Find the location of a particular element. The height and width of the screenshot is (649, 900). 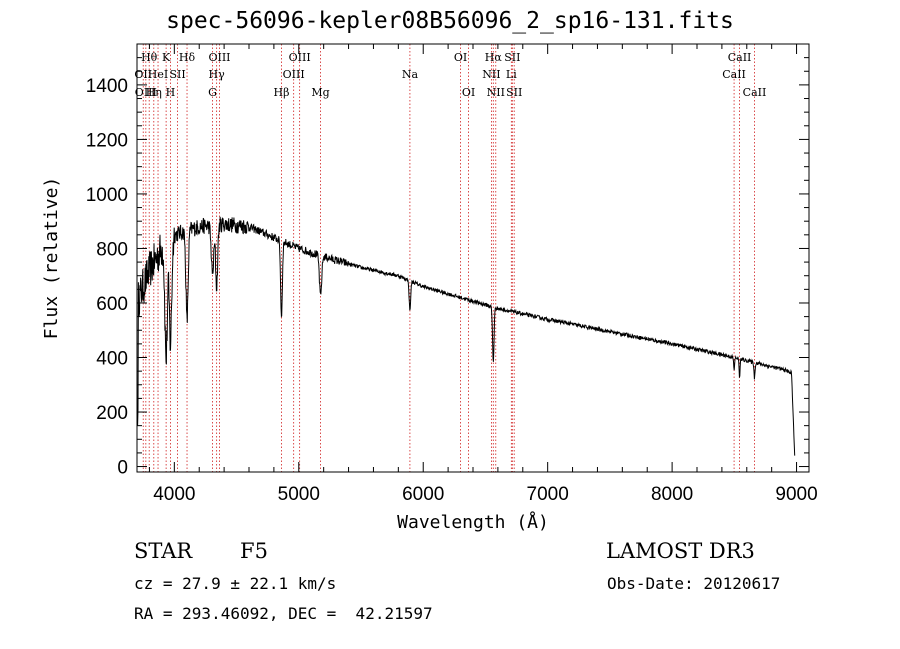

spectral-line-label: Li is located at coordinates (511, 74).